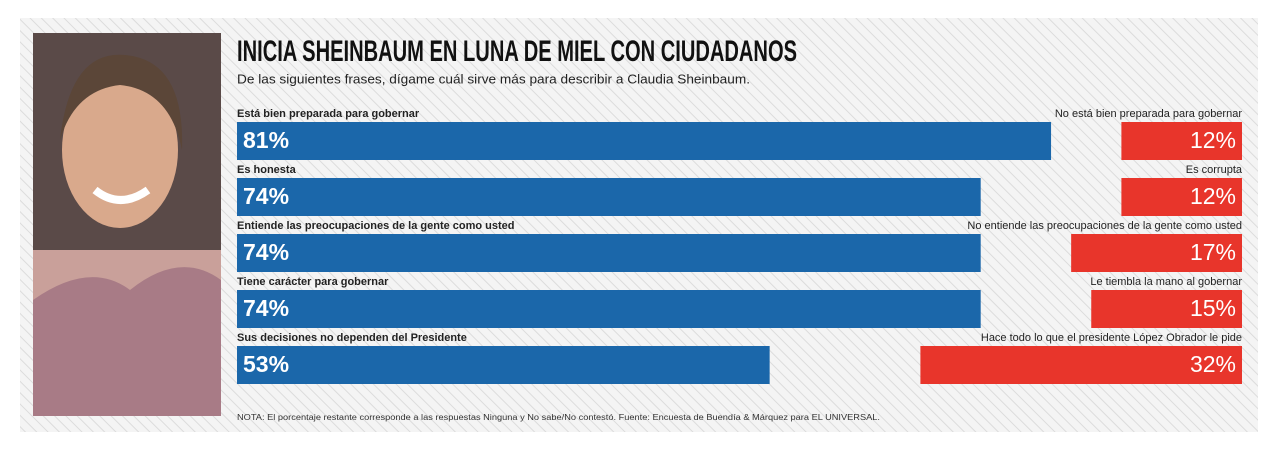 The image size is (1280, 450). Describe the element at coordinates (328, 114) in the screenshot. I see `bar-label: Está bien preparada para gobernar` at that location.